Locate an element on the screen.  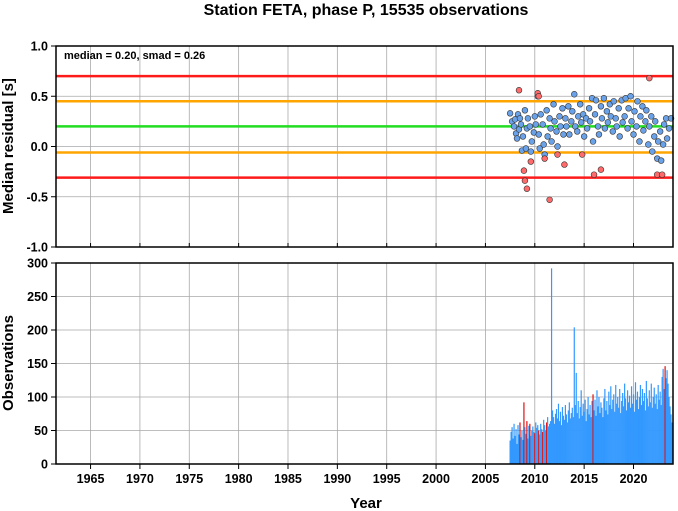
y-tick-label: -0.5 is located at coordinates (37, 197).